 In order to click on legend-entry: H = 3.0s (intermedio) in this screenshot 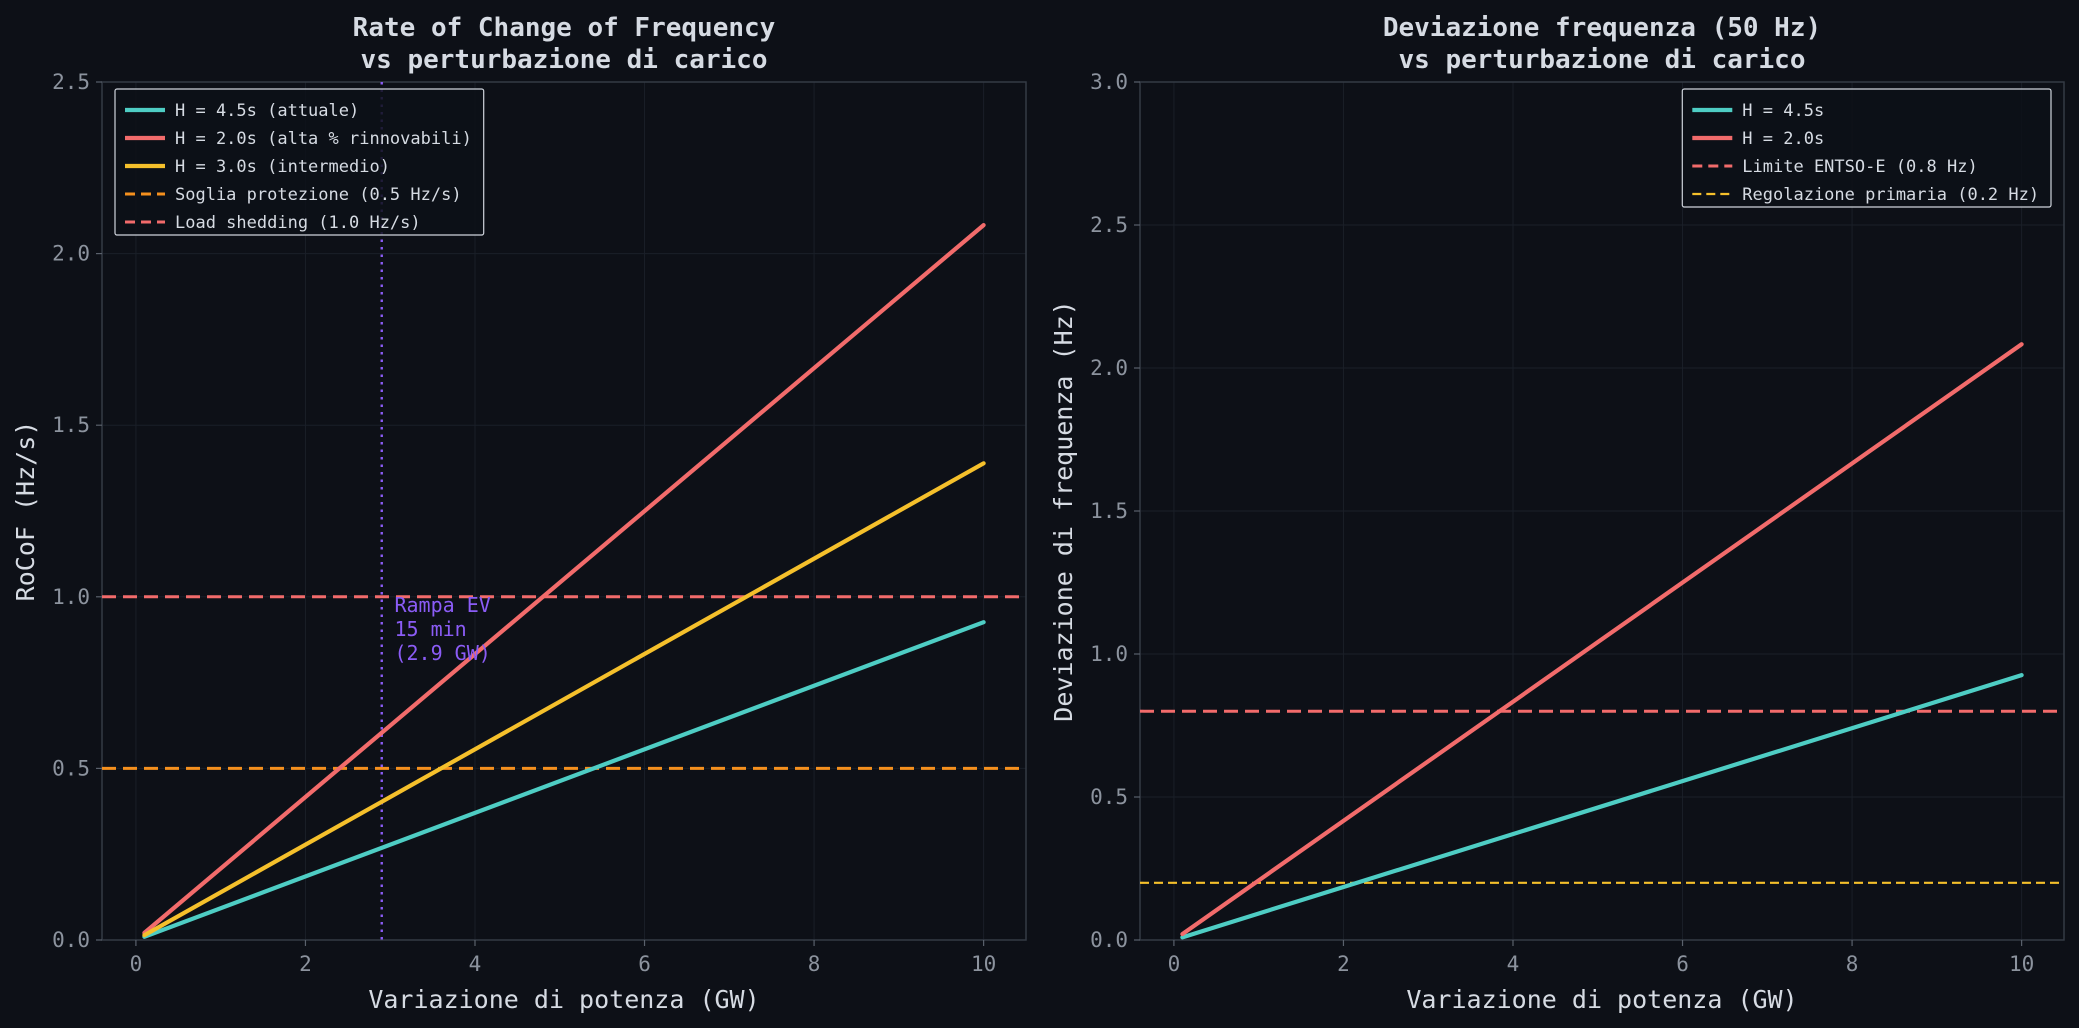, I will do `click(282, 167)`.